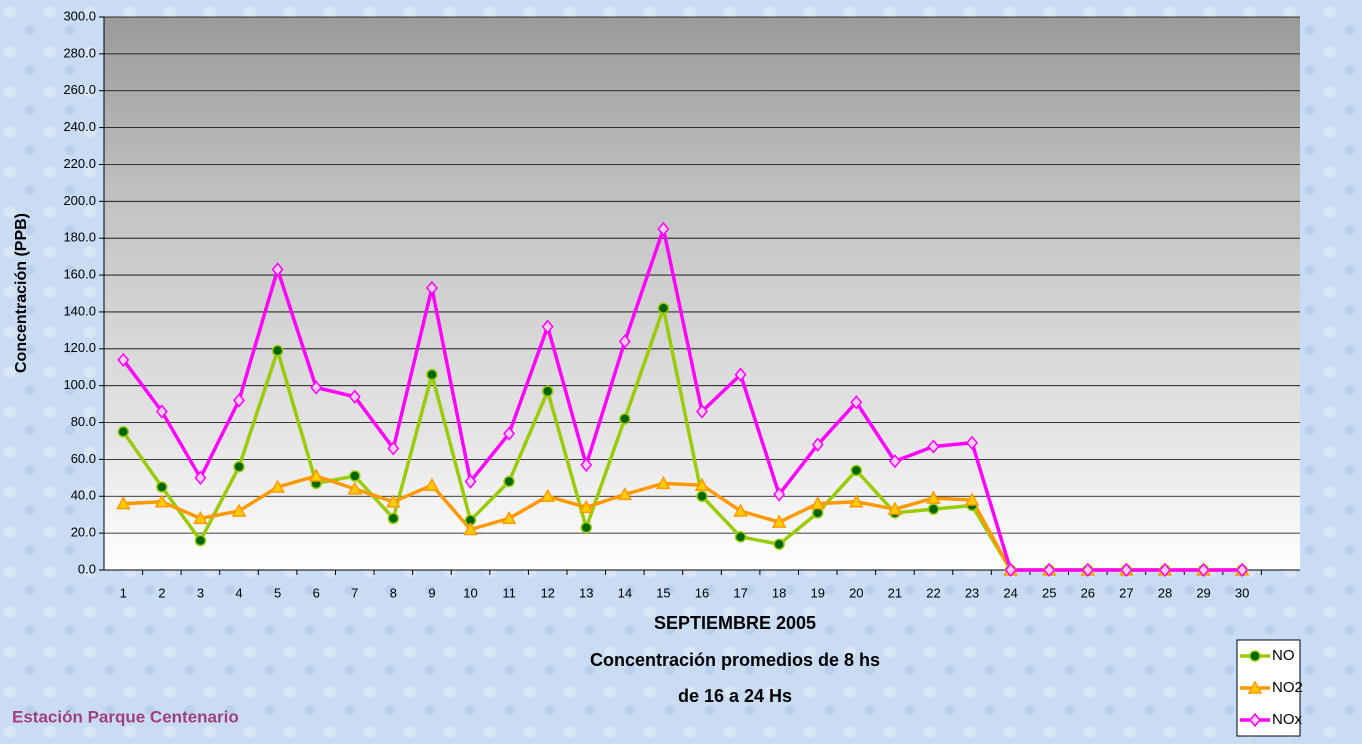 The height and width of the screenshot is (744, 1362). What do you see at coordinates (509, 592) in the screenshot?
I see `x-tick-label: 11` at bounding box center [509, 592].